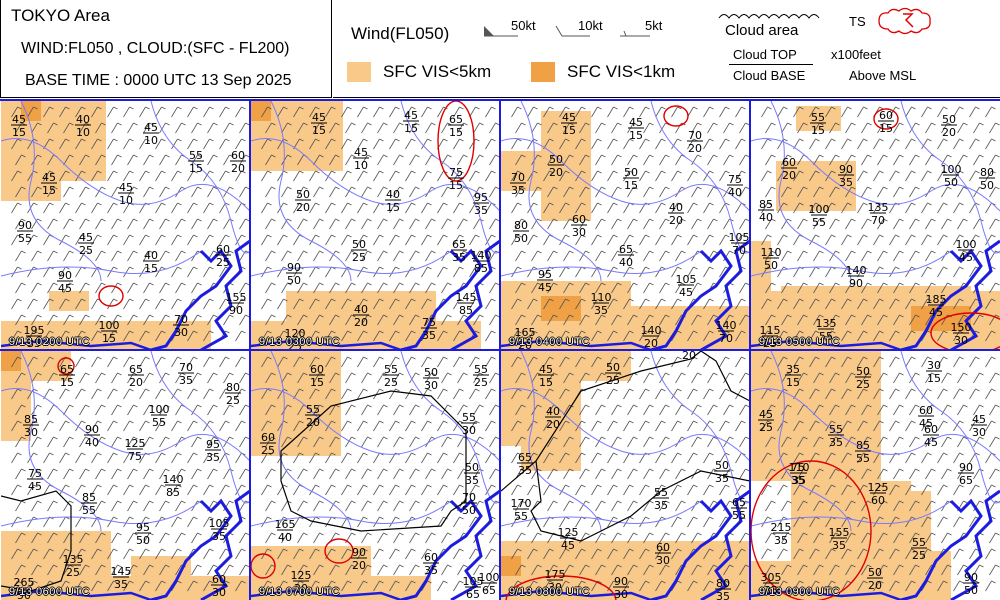 Image resolution: width=1000 pixels, height=600 pixels. What do you see at coordinates (24, 582) in the screenshot?
I see `cloud-top-value: 265` at bounding box center [24, 582].